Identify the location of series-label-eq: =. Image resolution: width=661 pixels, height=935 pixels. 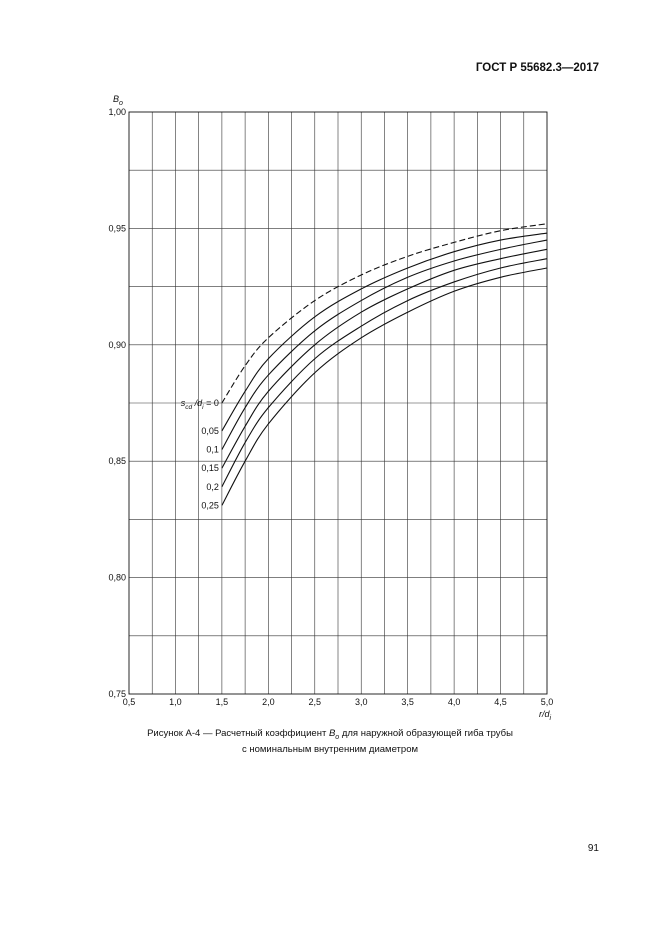
(209, 403).